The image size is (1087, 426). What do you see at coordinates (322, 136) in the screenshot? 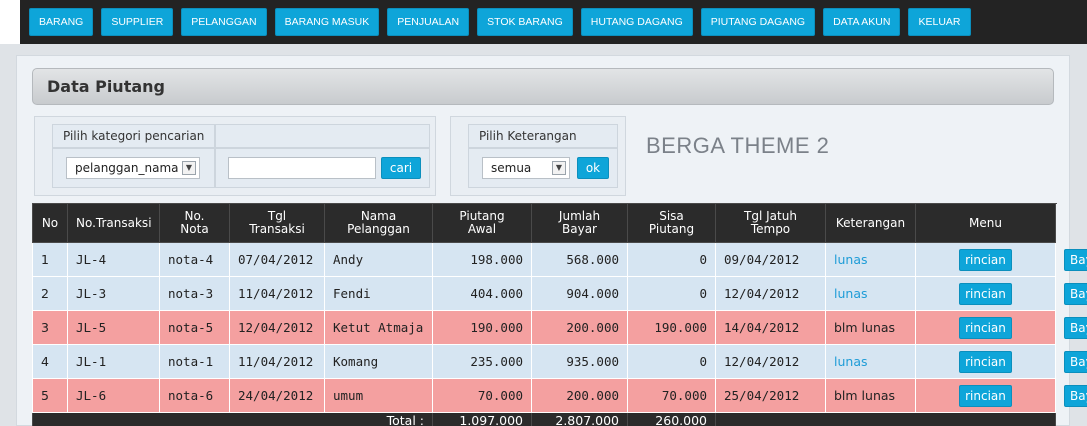
I see `search-label-cell` at bounding box center [322, 136].